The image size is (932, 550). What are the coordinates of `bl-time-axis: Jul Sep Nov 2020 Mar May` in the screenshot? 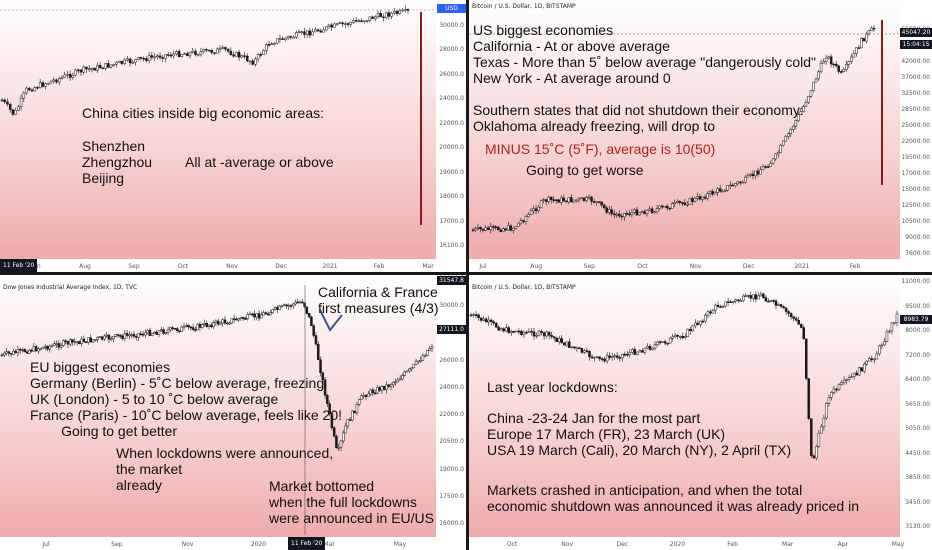 It's located at (218, 543).